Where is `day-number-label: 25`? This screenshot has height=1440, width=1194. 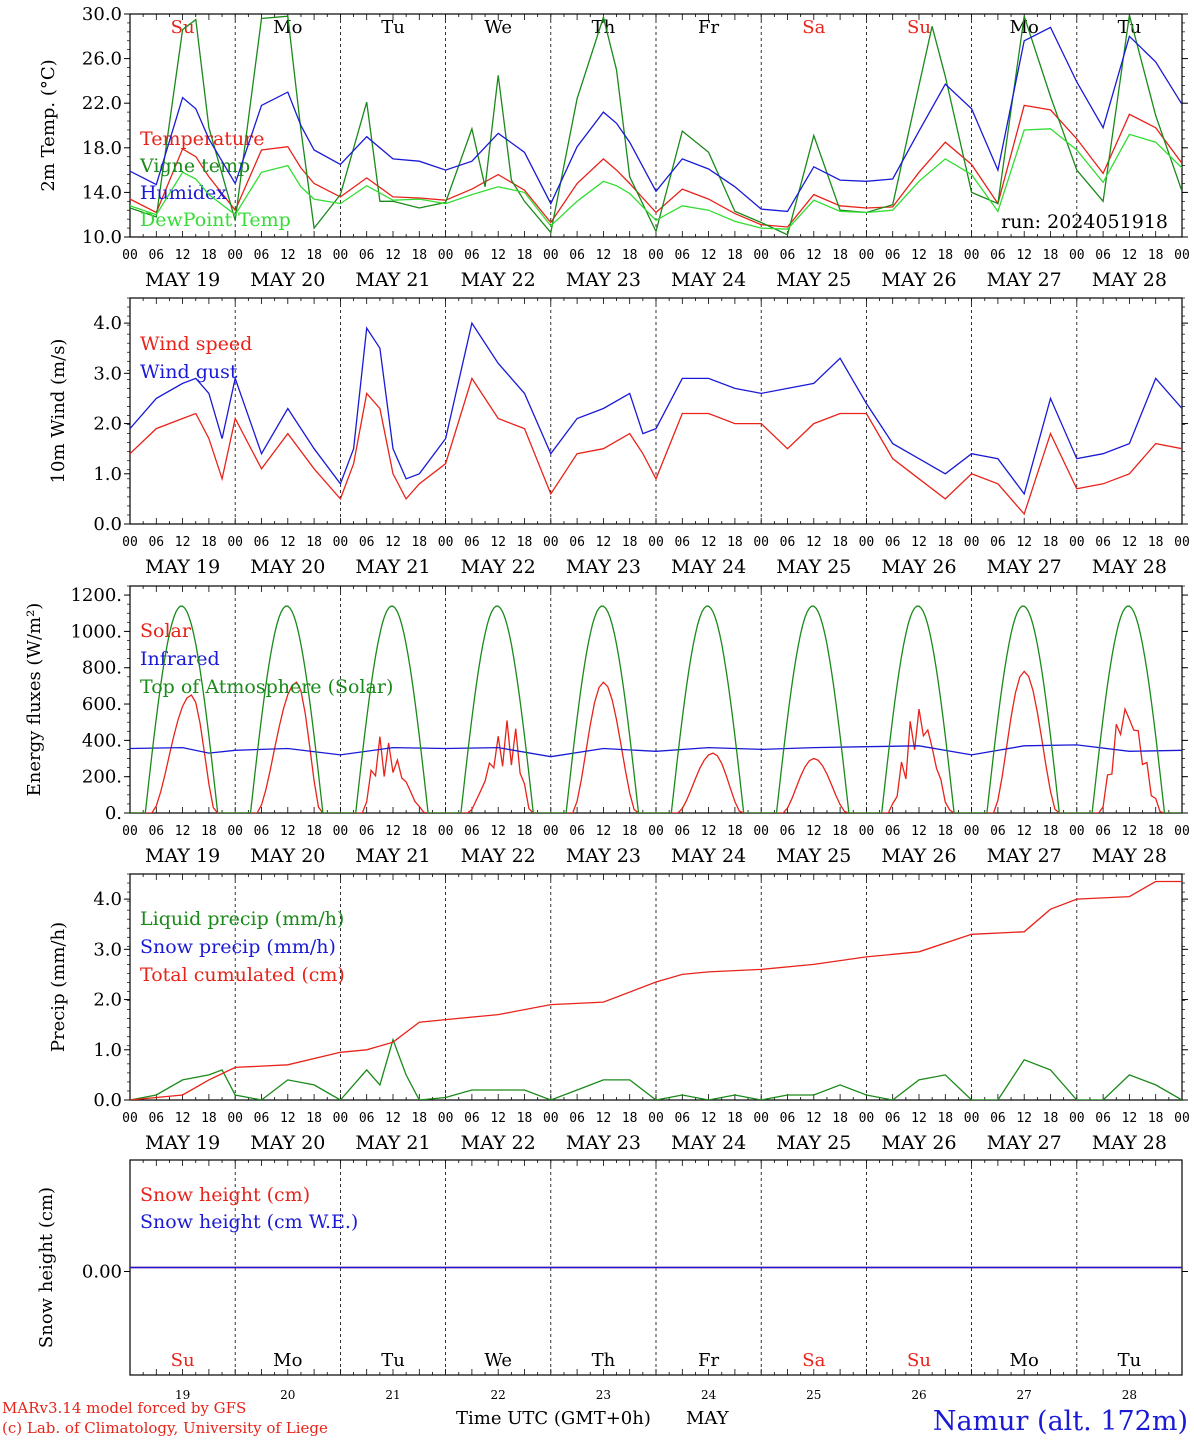 day-number-label: 25 is located at coordinates (813, 1395).